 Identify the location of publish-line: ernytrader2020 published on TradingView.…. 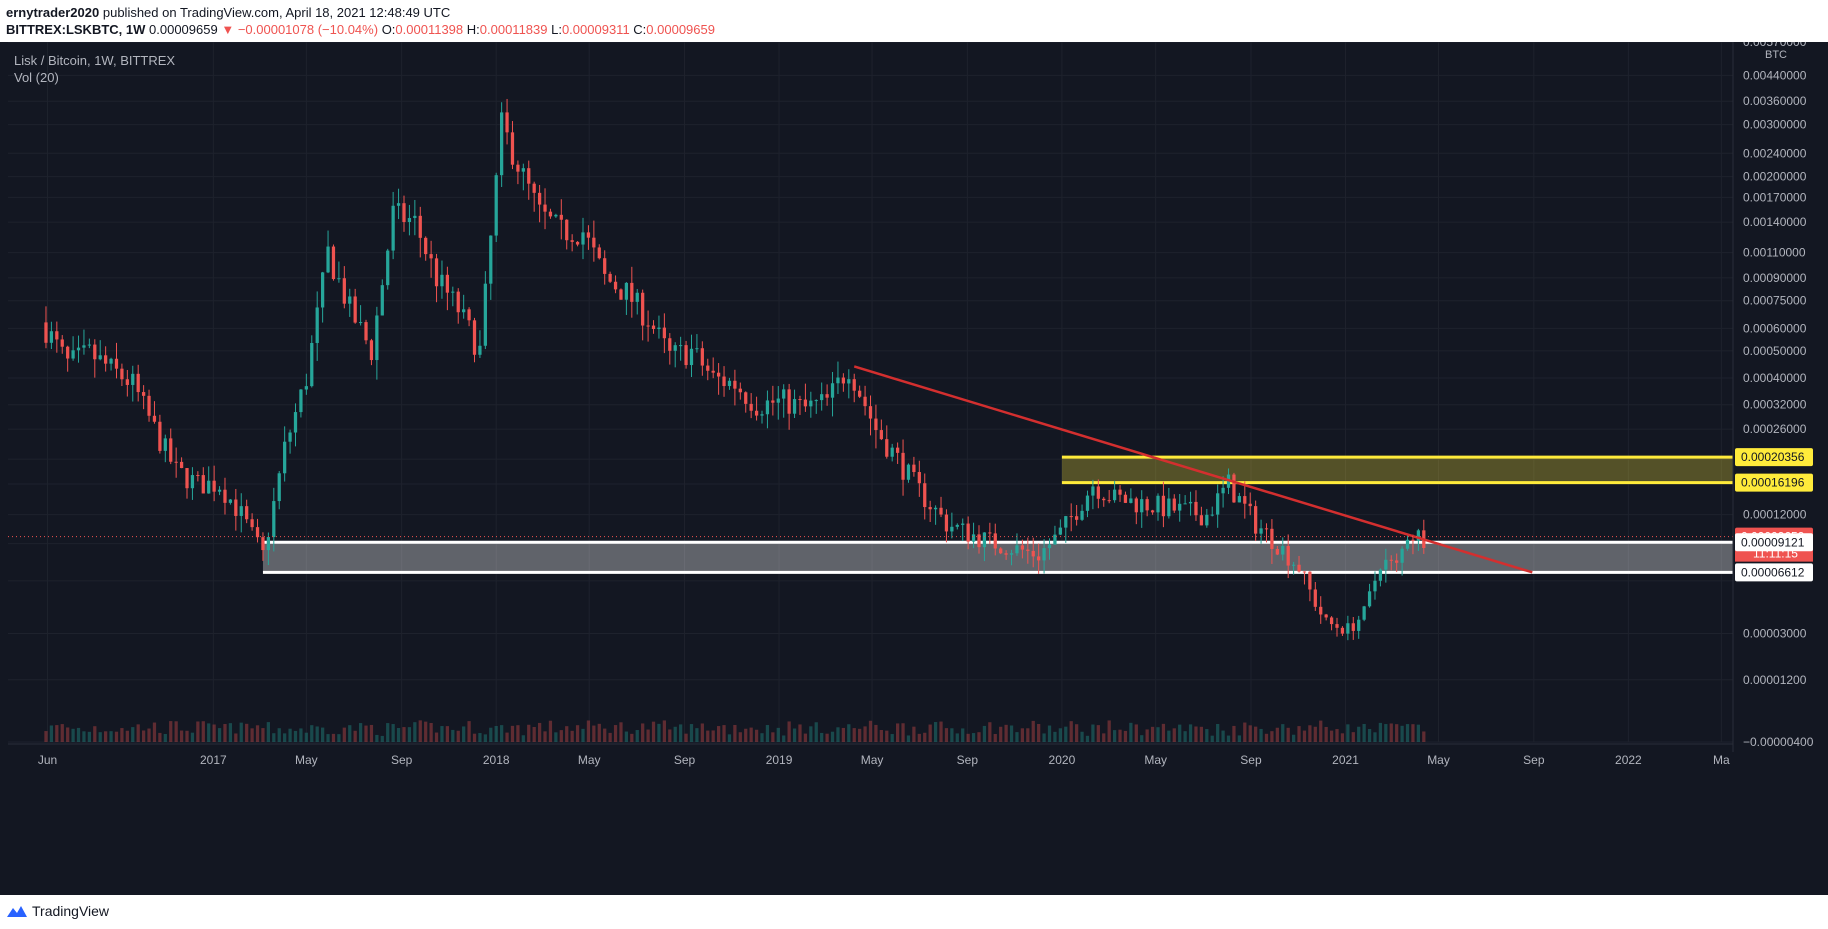
(228, 12).